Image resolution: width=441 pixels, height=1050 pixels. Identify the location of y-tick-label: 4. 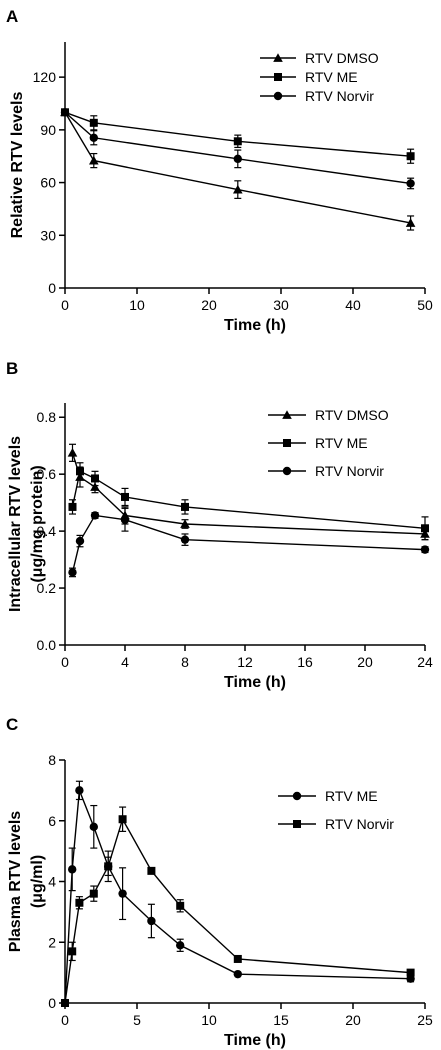
(52, 882).